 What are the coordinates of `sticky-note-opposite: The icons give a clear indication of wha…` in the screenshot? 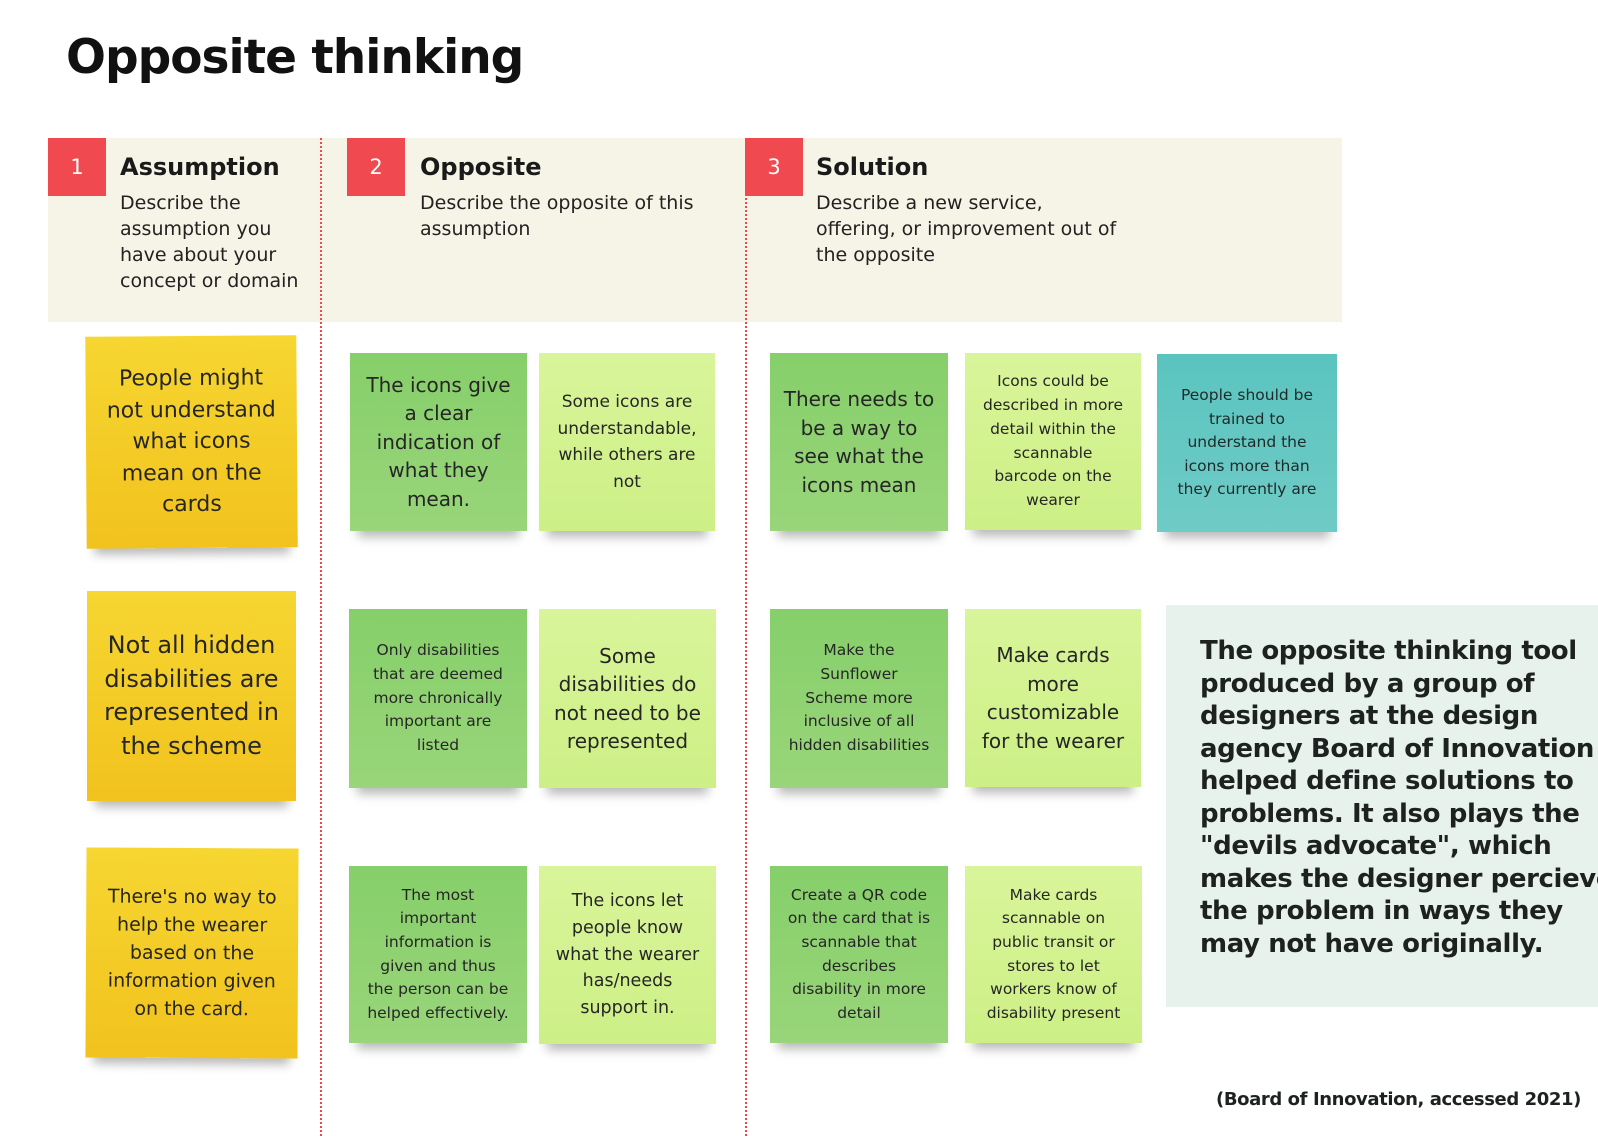 It's located at (438, 442).